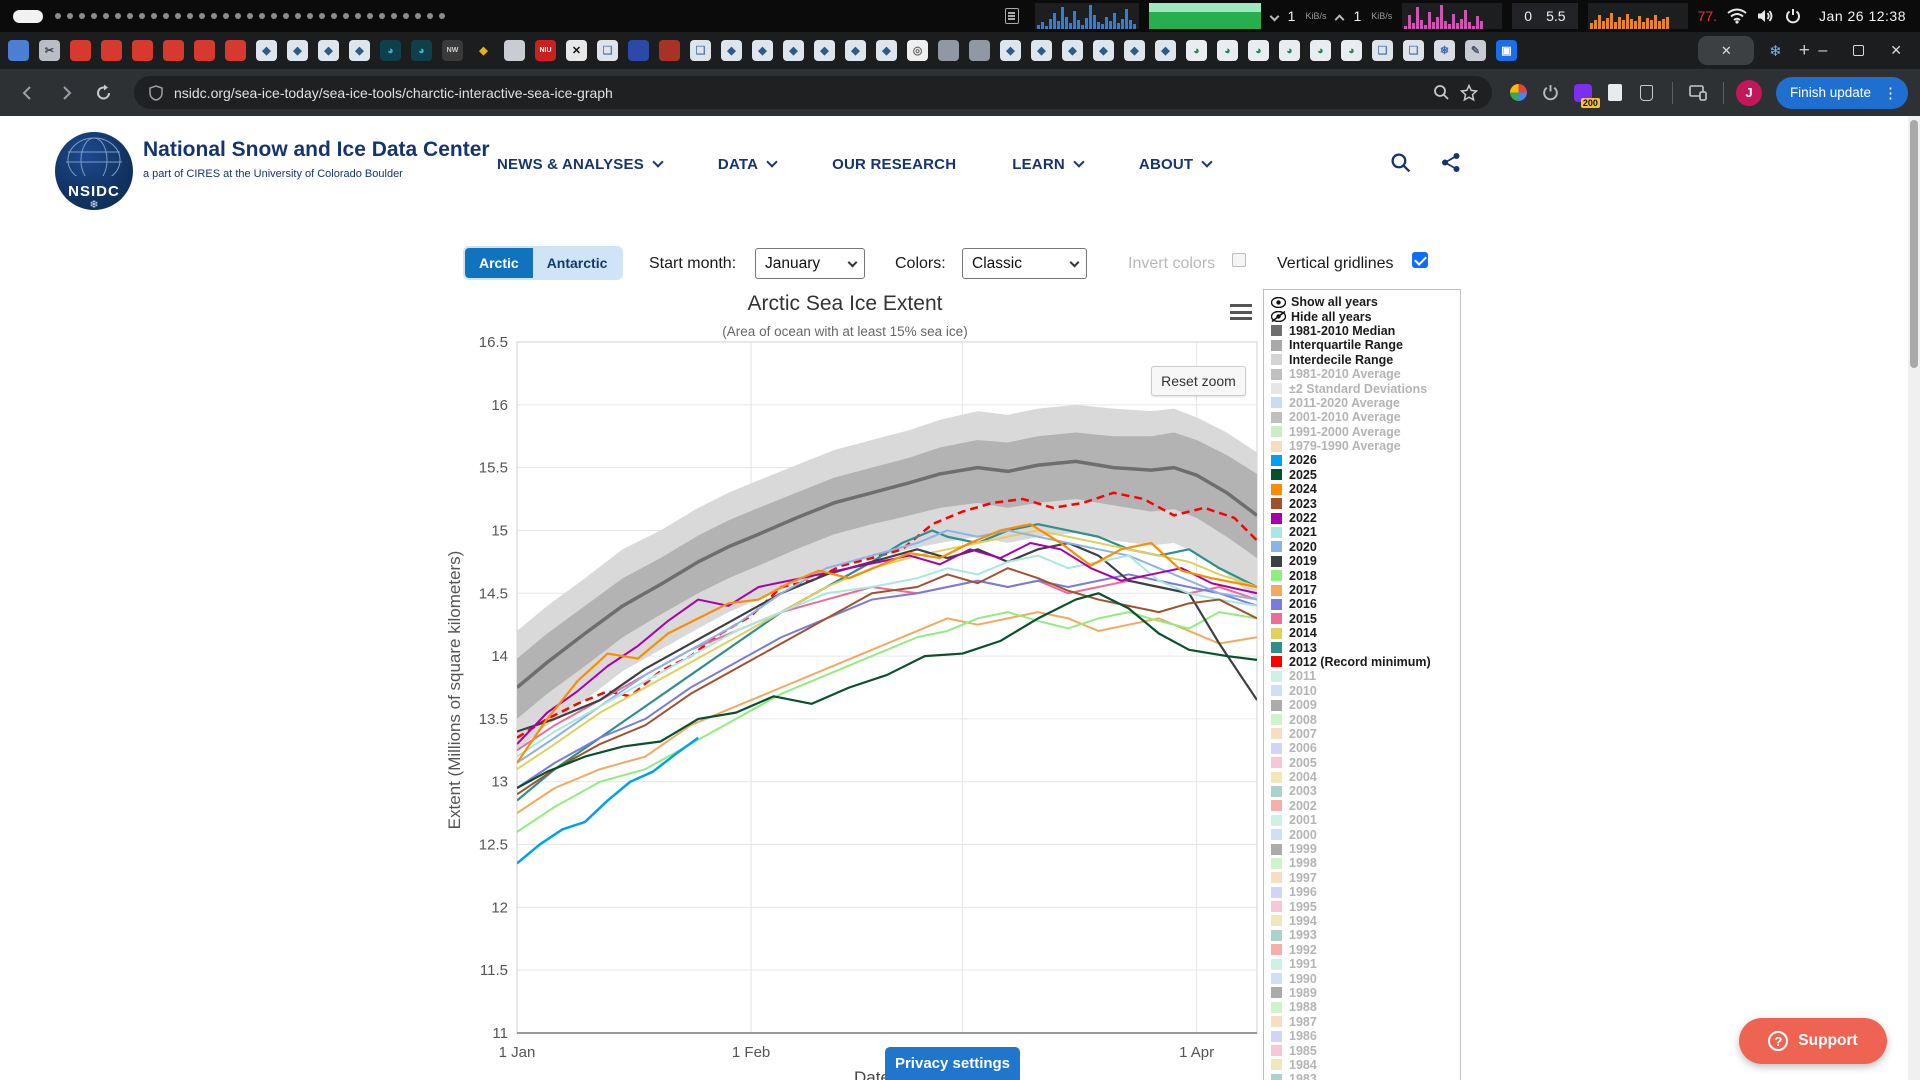 The height and width of the screenshot is (1080, 1920). What do you see at coordinates (1444, 50) in the screenshot?
I see `browser-tab: ❄` at bounding box center [1444, 50].